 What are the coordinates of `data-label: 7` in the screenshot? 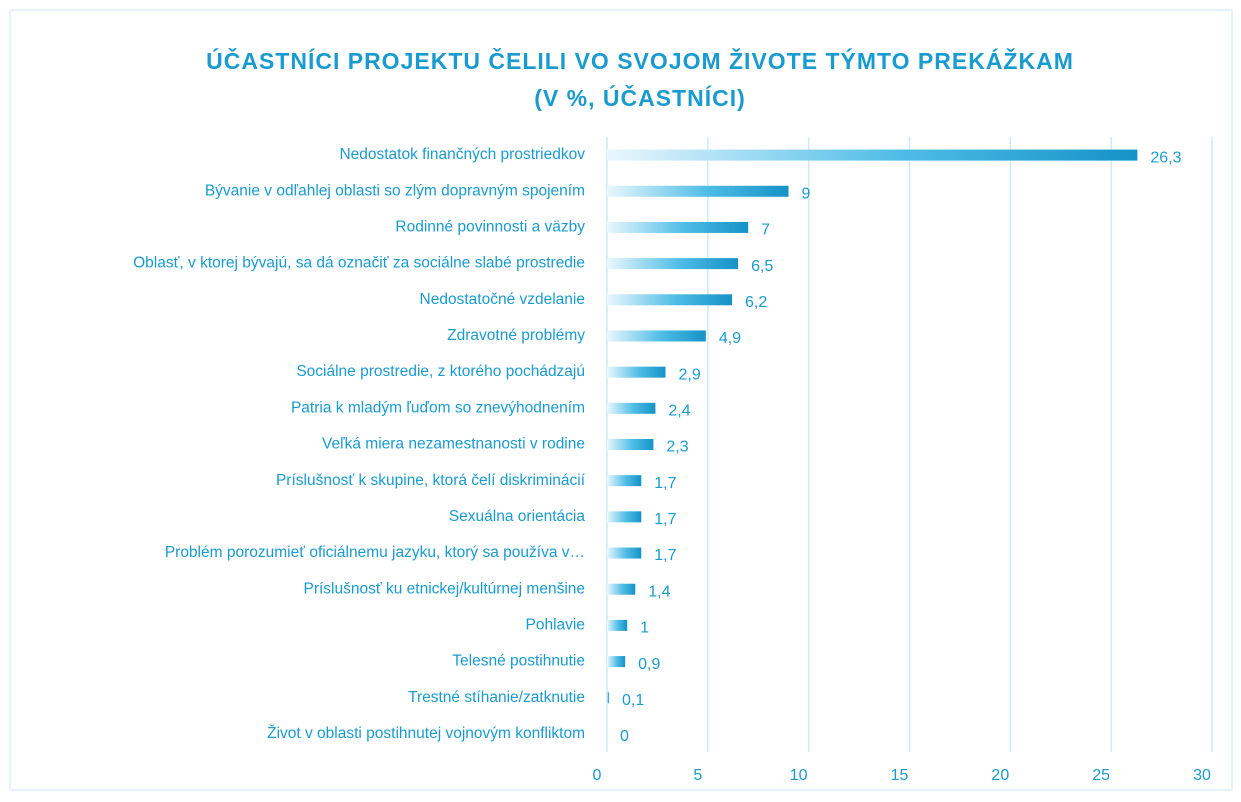 It's located at (765, 230).